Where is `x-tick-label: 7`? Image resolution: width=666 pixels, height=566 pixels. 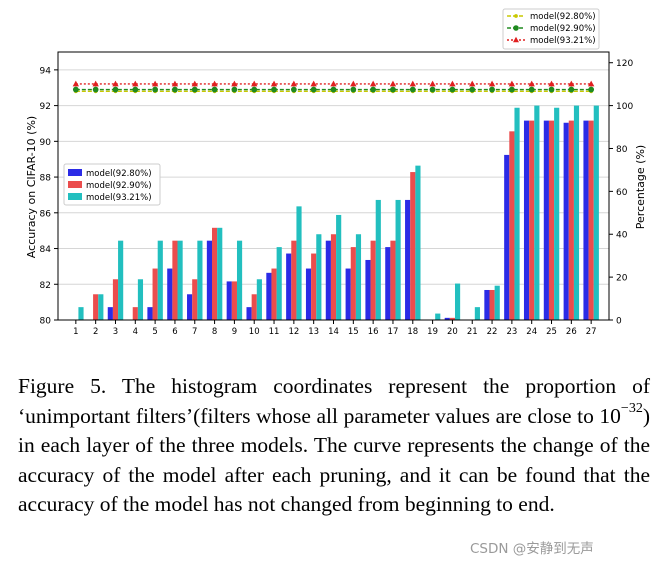
x-tick-label: 7 is located at coordinates (194, 332).